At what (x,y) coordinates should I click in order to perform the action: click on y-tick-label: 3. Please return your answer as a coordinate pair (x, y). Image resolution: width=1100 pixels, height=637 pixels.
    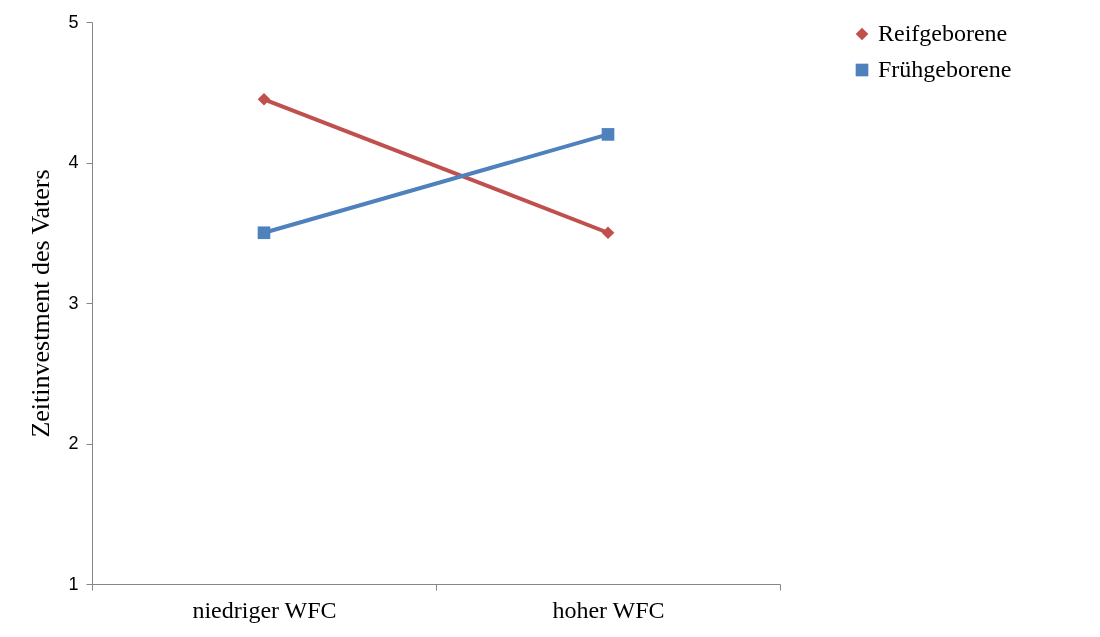
    Looking at the image, I should click on (73, 302).